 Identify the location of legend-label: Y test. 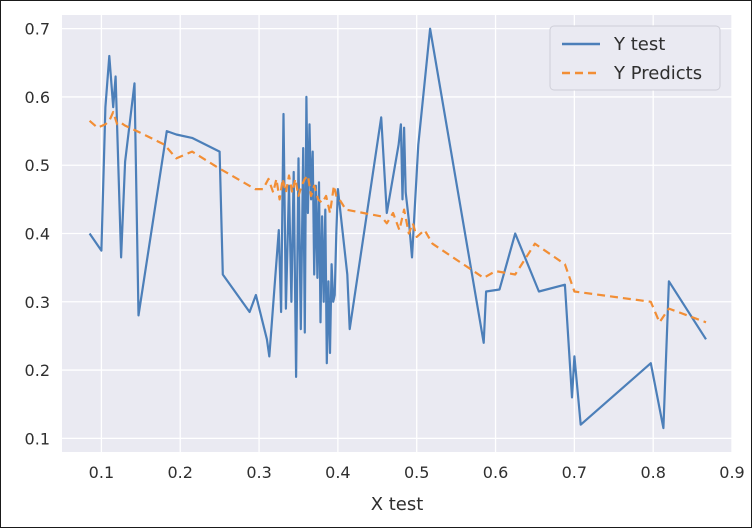
(639, 44).